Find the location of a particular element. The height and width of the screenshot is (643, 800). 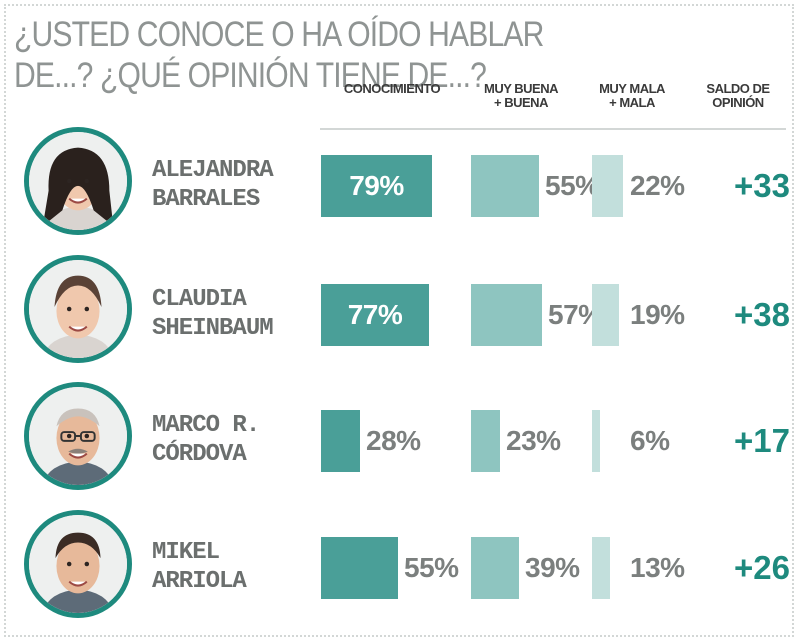

candidate-name: CLAUDIA SHEINBAUM is located at coordinates (213, 314).